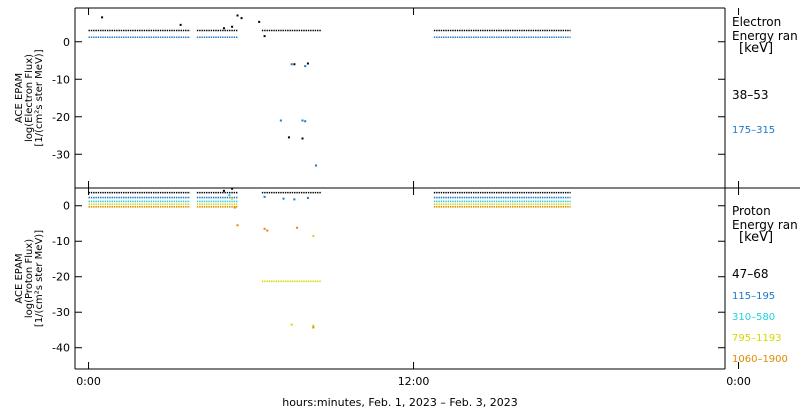  Describe the element at coordinates (414, 381) in the screenshot. I see `x-tick-label: 12:00` at that location.